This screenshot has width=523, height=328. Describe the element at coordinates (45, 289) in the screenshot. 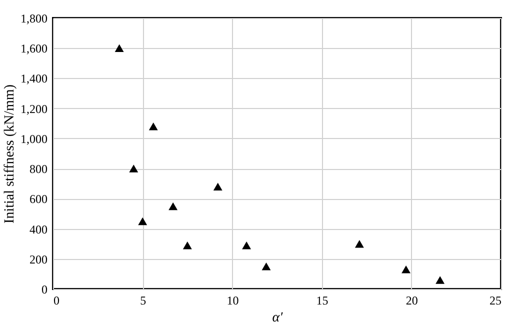

I see `y-tick-label: 0` at that location.